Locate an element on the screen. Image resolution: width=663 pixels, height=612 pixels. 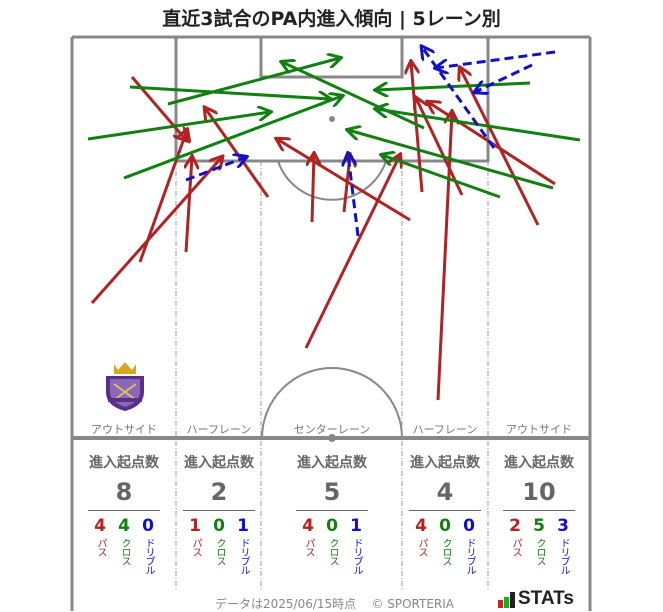
center-spot is located at coordinates (332, 438).